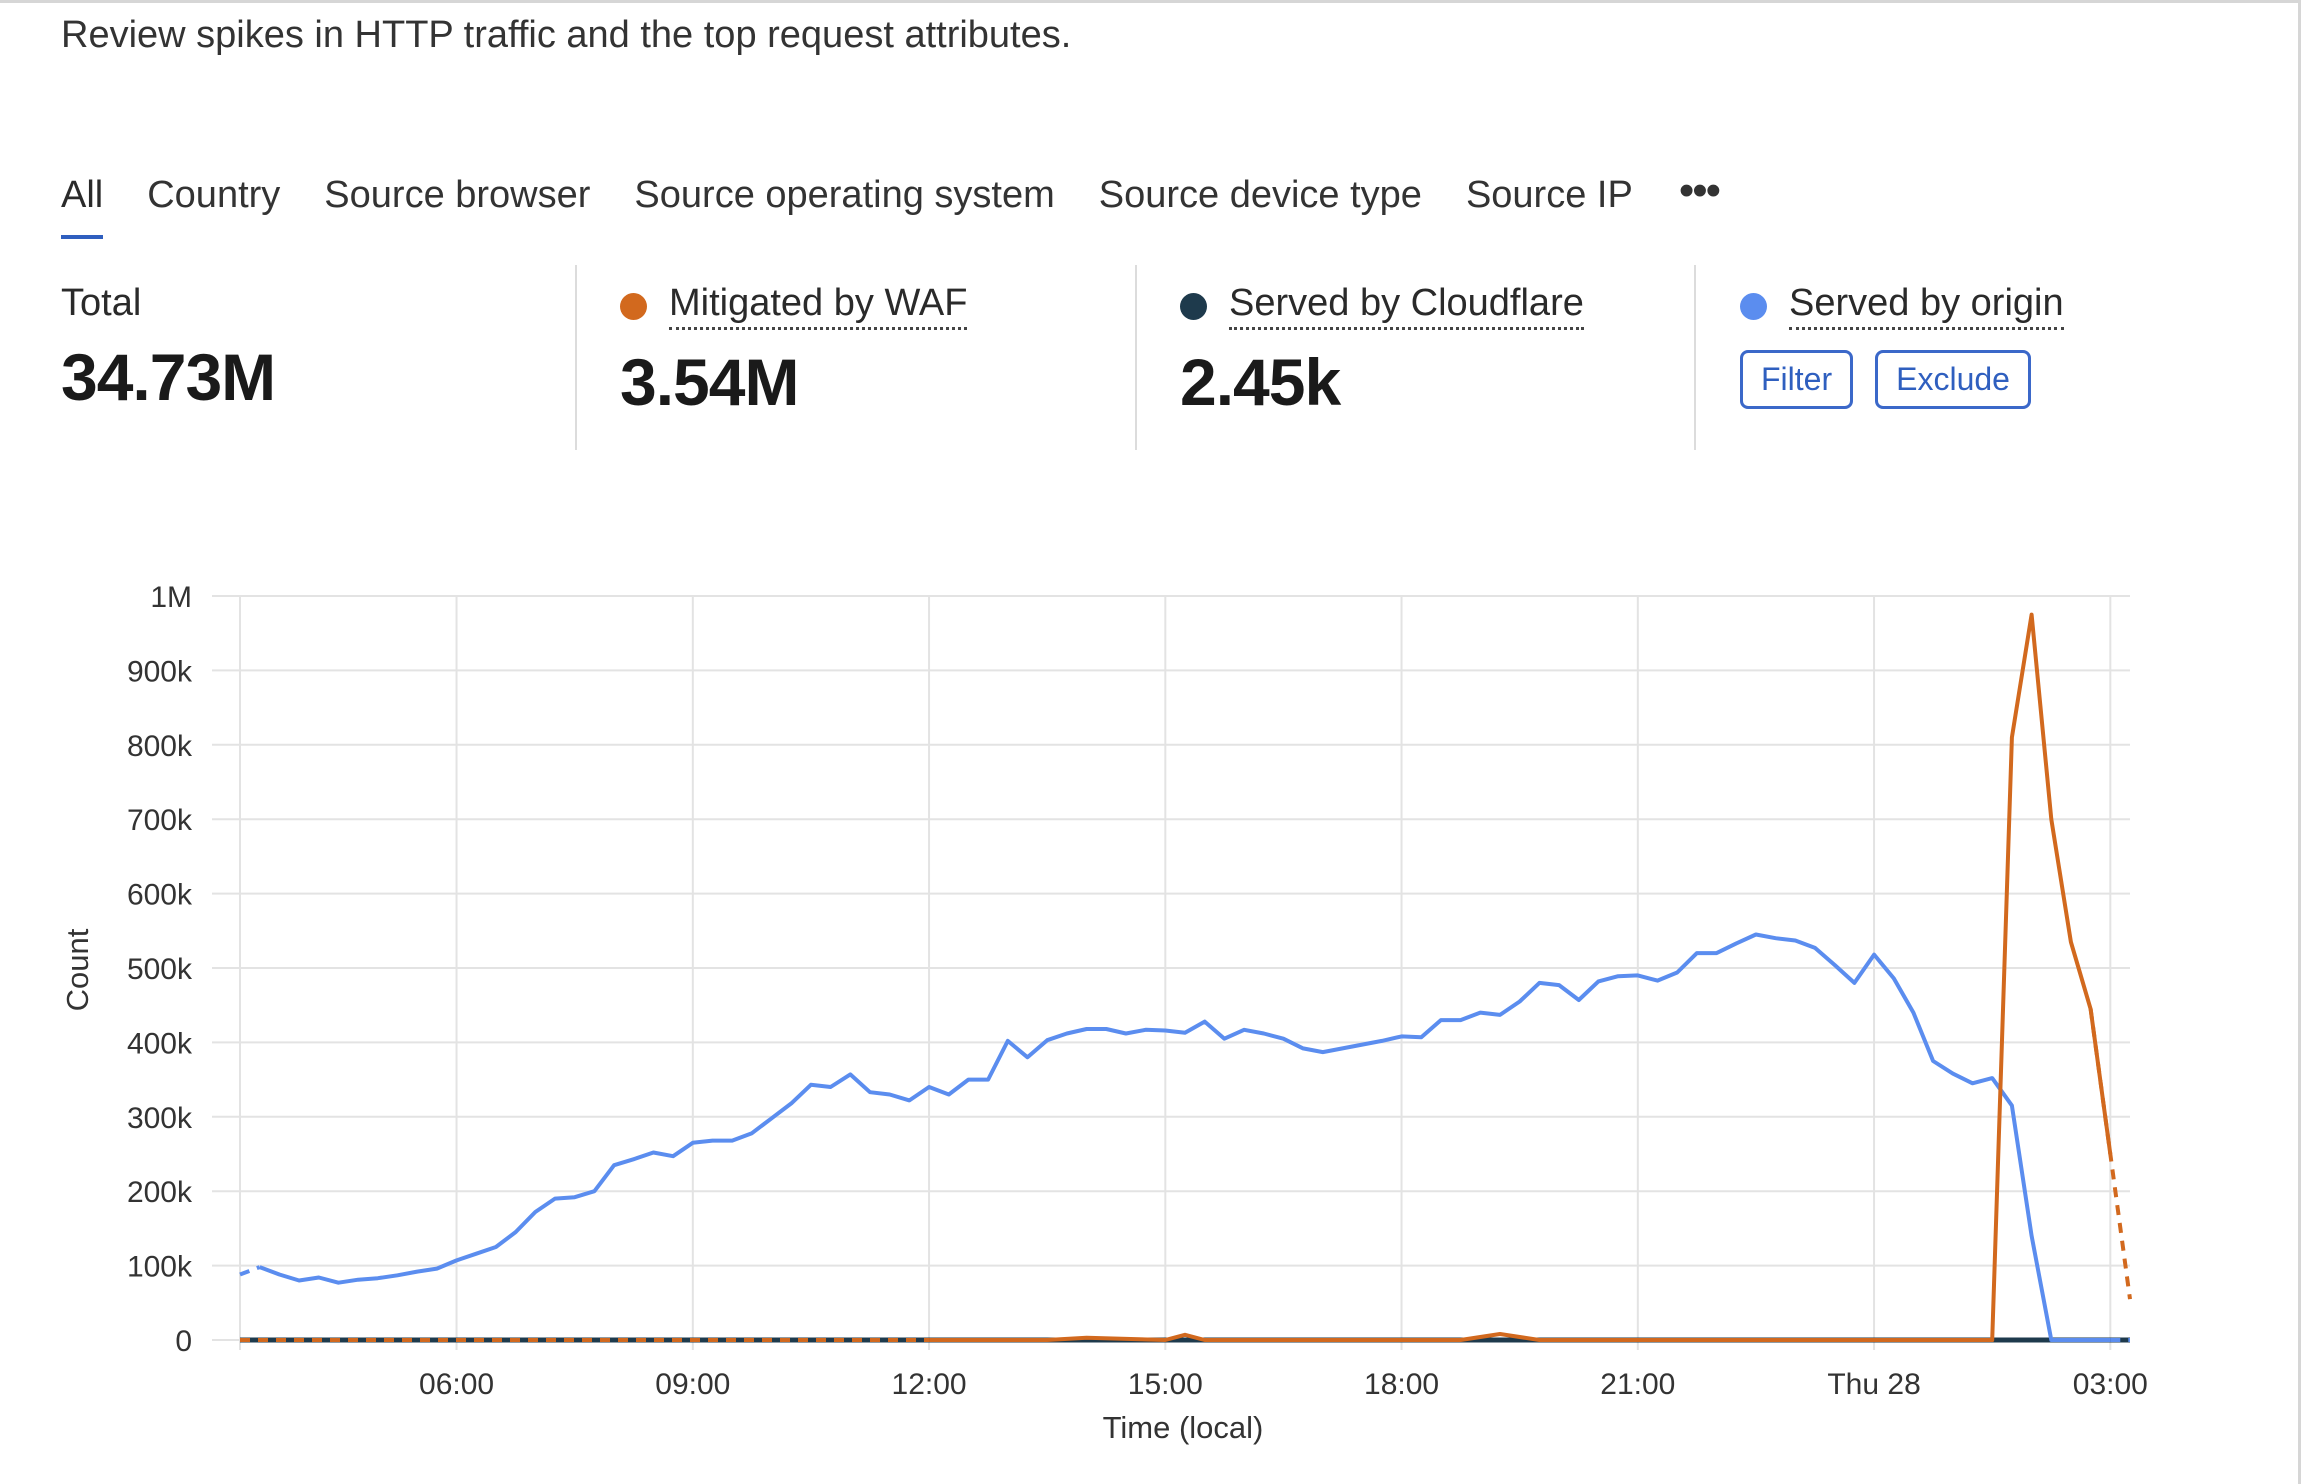 This screenshot has width=2301, height=1484. I want to click on stat-origin-label: Served by origin, so click(1926, 306).